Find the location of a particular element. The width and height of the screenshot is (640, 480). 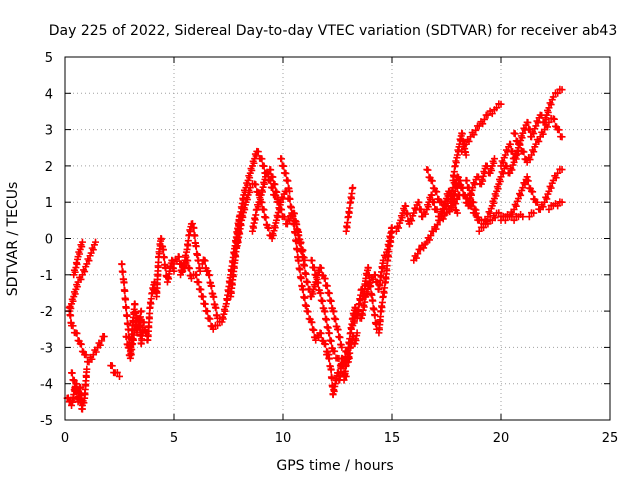

x-tick-label: 5 is located at coordinates (174, 438).